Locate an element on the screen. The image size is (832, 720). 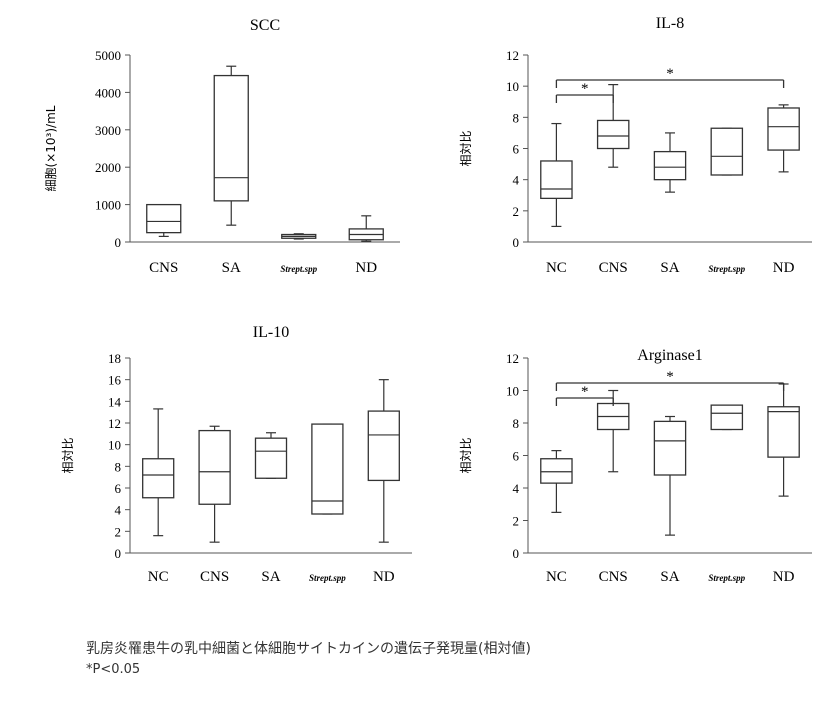
chart-title: SCC is located at coordinates (265, 25).